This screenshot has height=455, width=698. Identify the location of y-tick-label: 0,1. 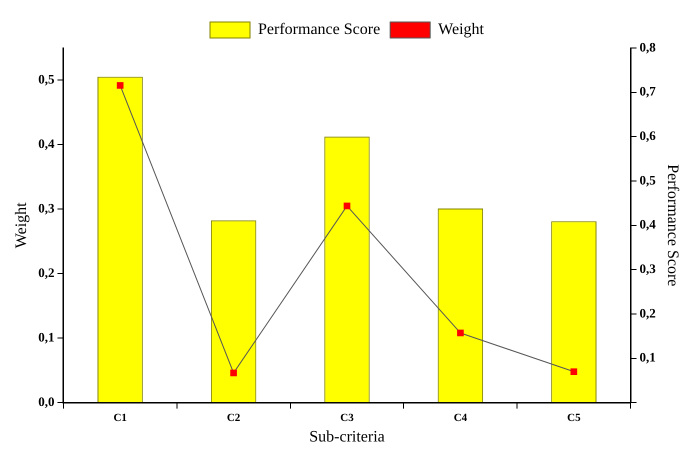
(46, 336).